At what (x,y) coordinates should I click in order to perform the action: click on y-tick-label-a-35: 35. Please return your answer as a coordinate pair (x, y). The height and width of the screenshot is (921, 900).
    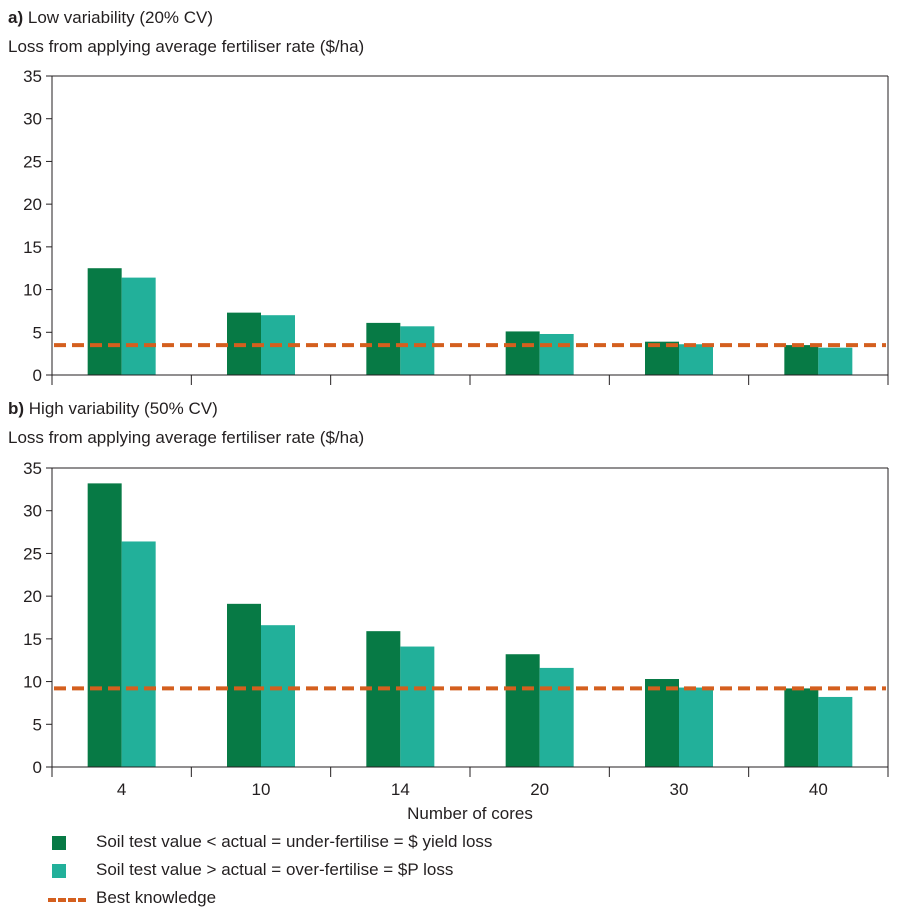
    Looking at the image, I should click on (32, 76).